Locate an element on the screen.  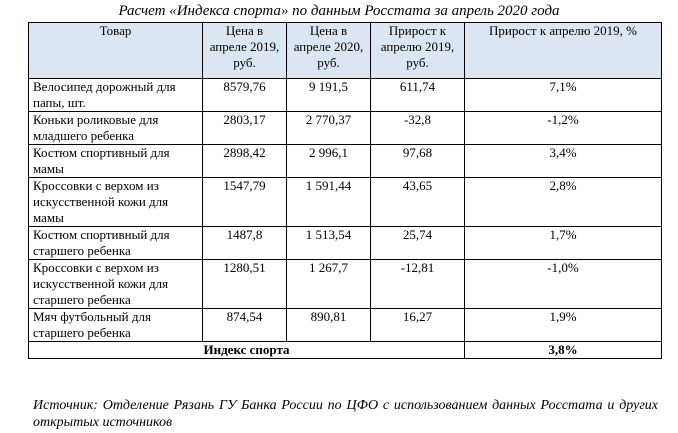
increase-cell: 25,74 is located at coordinates (417, 243).